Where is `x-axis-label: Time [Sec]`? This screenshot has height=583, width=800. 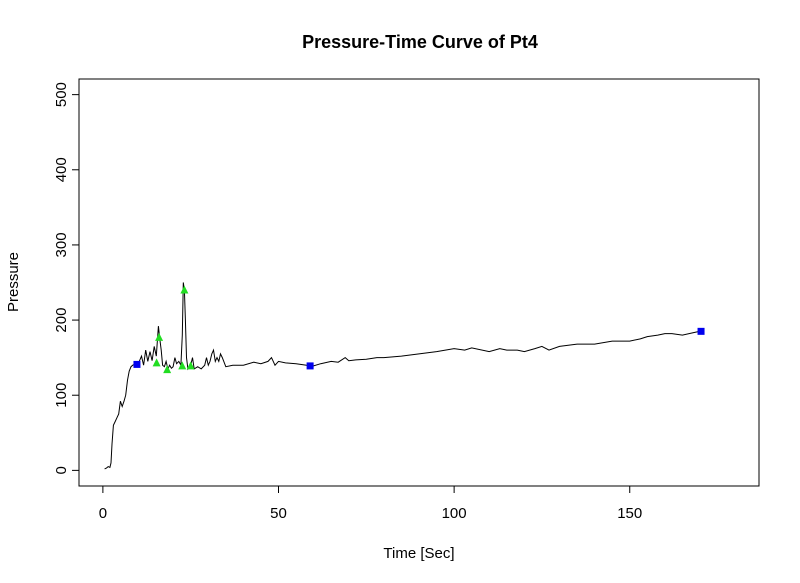 x-axis-label: Time [Sec] is located at coordinates (418, 553).